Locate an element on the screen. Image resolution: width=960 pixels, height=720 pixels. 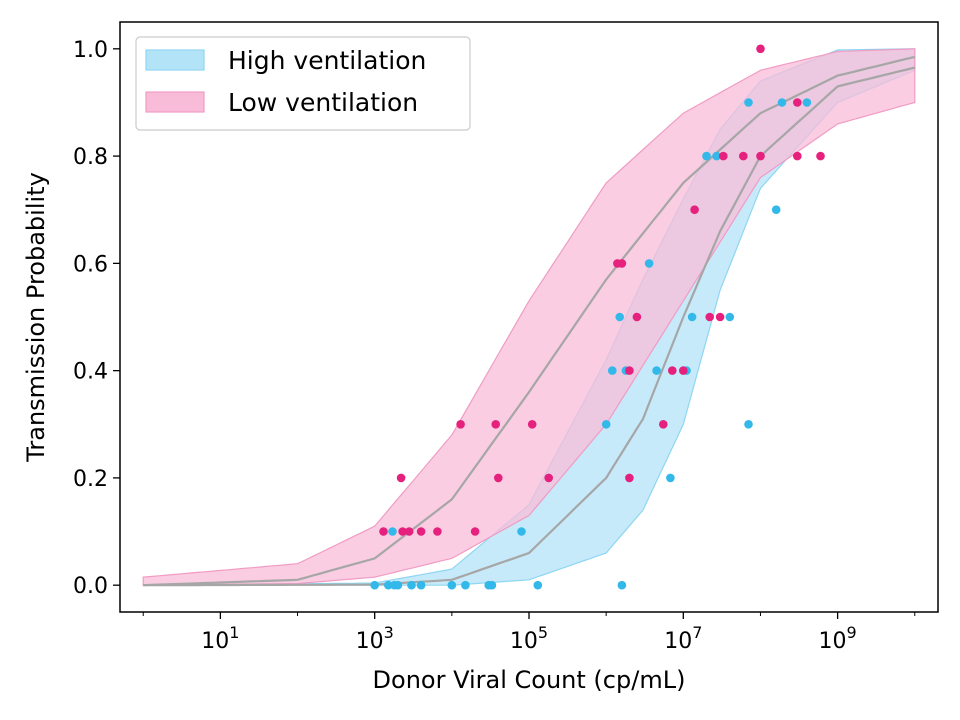
x-tick-label: 10⁹ is located at coordinates (838, 638).